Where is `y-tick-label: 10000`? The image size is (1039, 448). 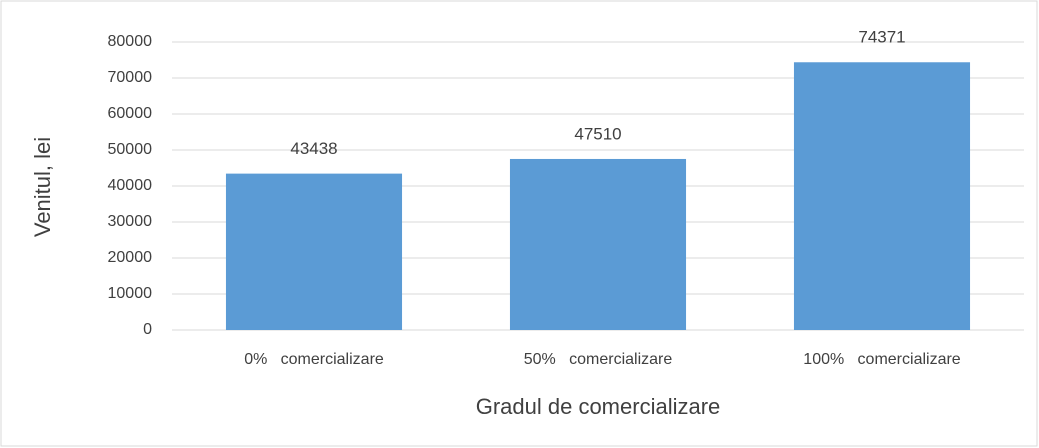
y-tick-label: 10000 is located at coordinates (130, 293).